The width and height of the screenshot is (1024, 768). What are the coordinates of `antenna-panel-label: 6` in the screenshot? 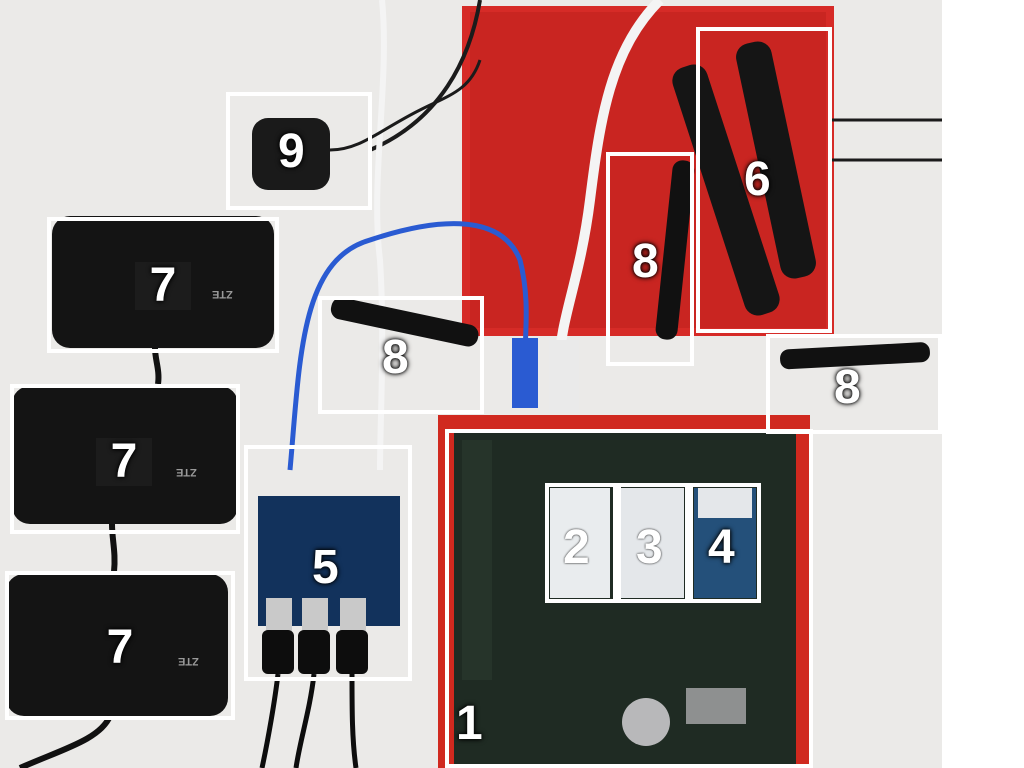 It's located at (757, 179).